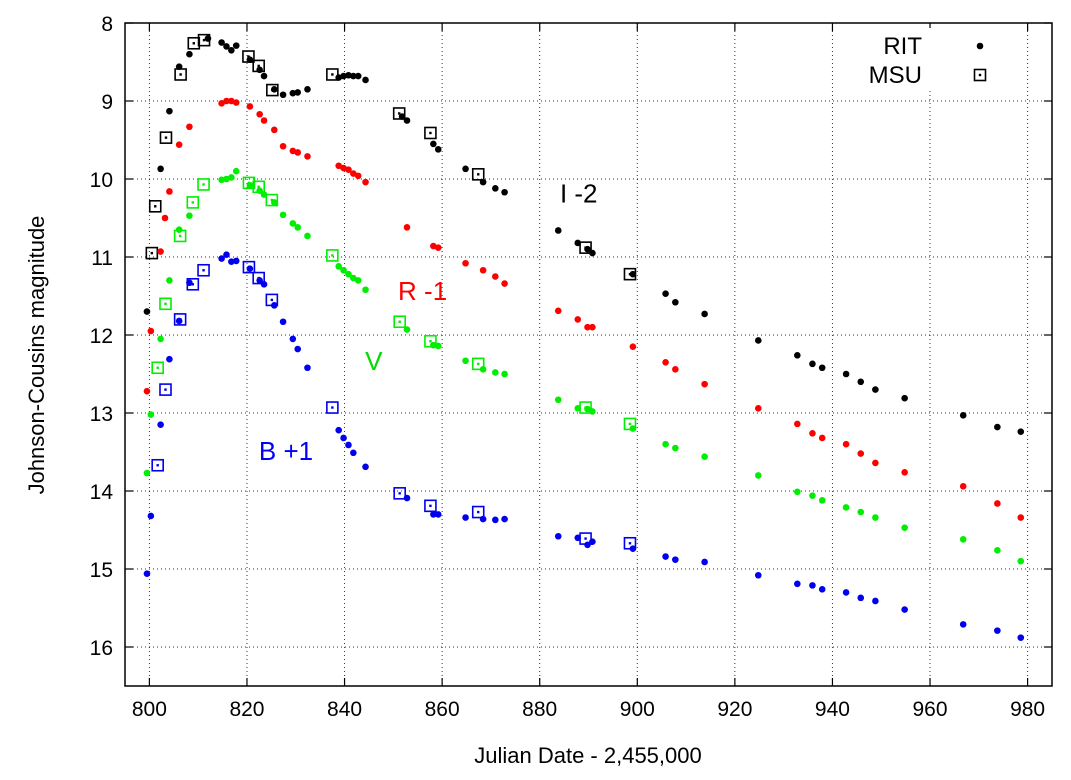 Image resolution: width=1071 pixels, height=780 pixels. What do you see at coordinates (579, 193) in the screenshot?
I see `band-label: I -2` at bounding box center [579, 193].